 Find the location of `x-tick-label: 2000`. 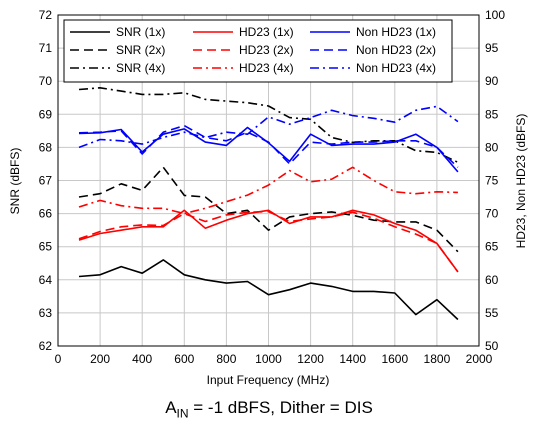

x-tick-label: 2000 is located at coordinates (479, 359).